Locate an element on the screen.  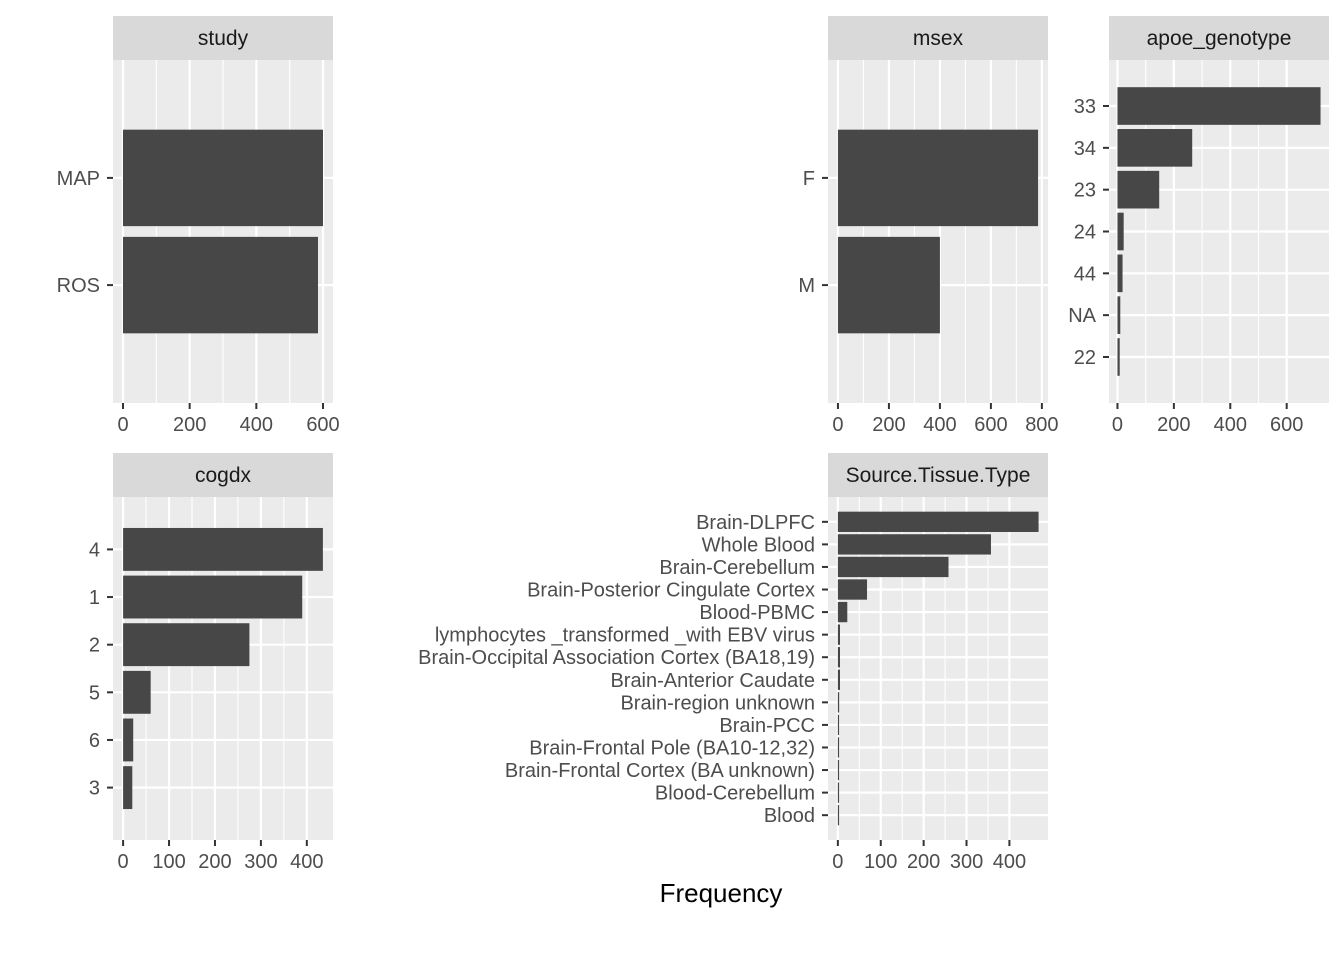
facet-title: cogdx is located at coordinates (223, 475).